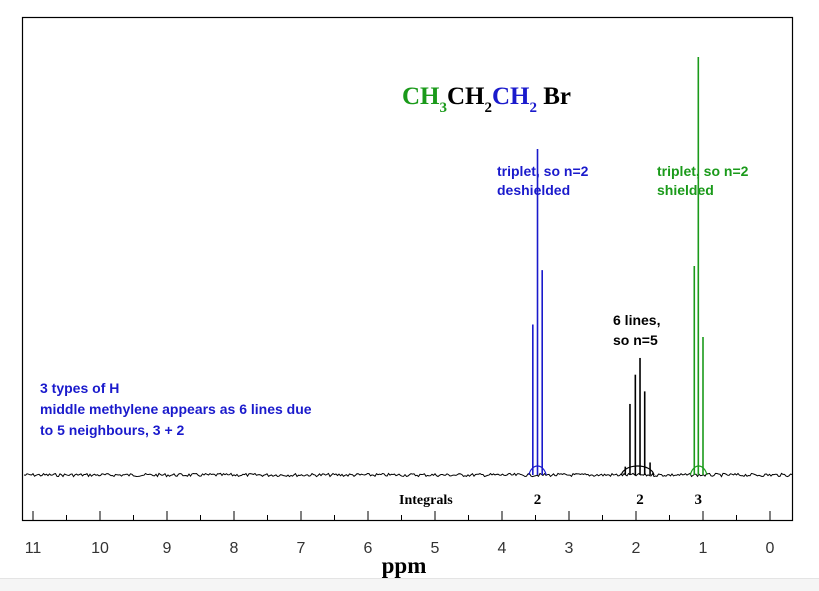 Image resolution: width=819 pixels, height=591 pixels. Describe the element at coordinates (502, 548) in the screenshot. I see `x-tick-label-4: 4` at that location.